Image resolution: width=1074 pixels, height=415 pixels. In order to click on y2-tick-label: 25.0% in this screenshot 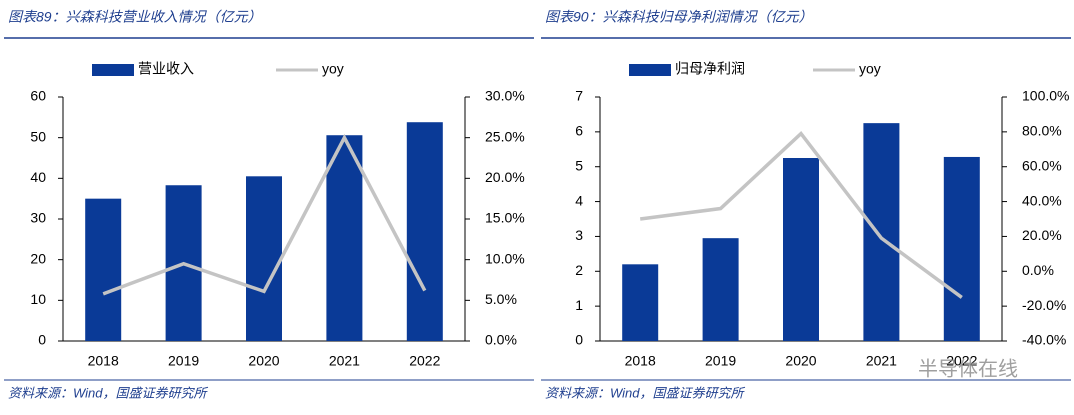, I will do `click(505, 136)`.